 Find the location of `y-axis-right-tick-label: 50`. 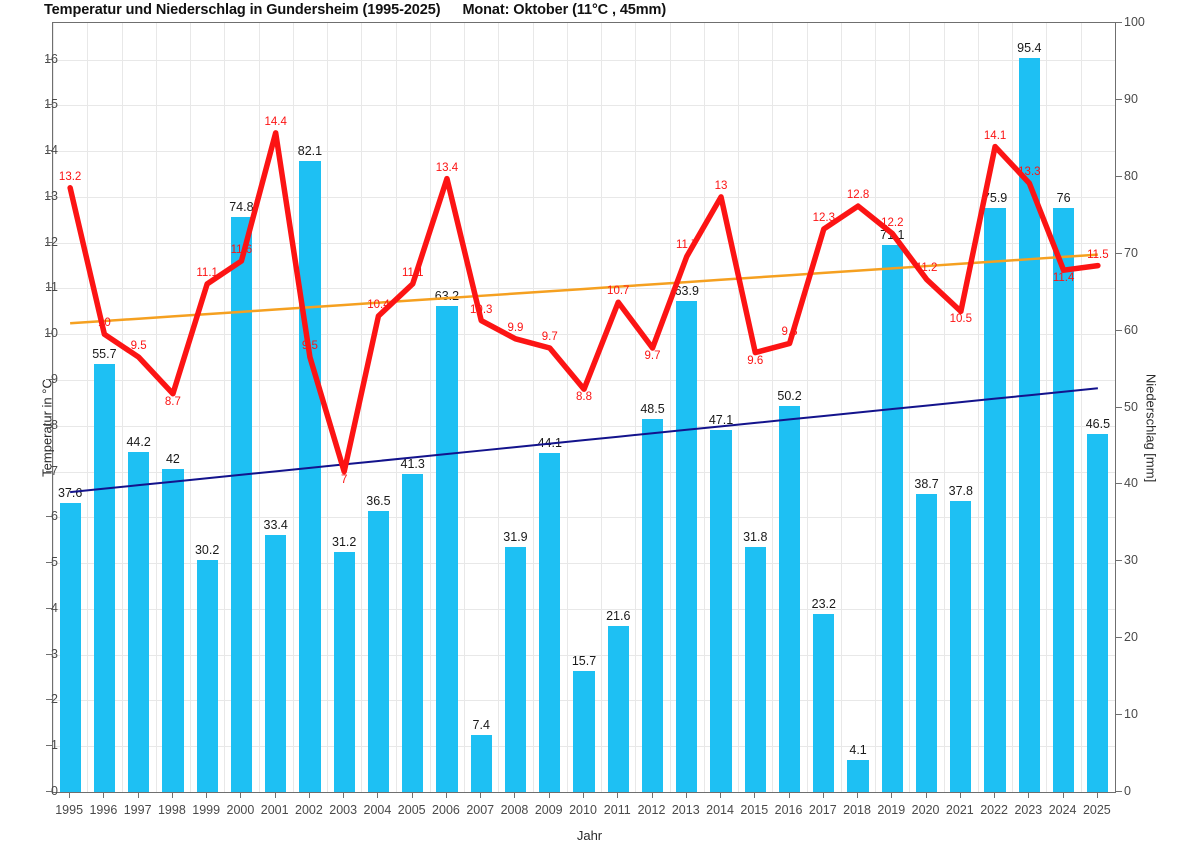

y-axis-right-tick-label: 50 is located at coordinates (1131, 406).